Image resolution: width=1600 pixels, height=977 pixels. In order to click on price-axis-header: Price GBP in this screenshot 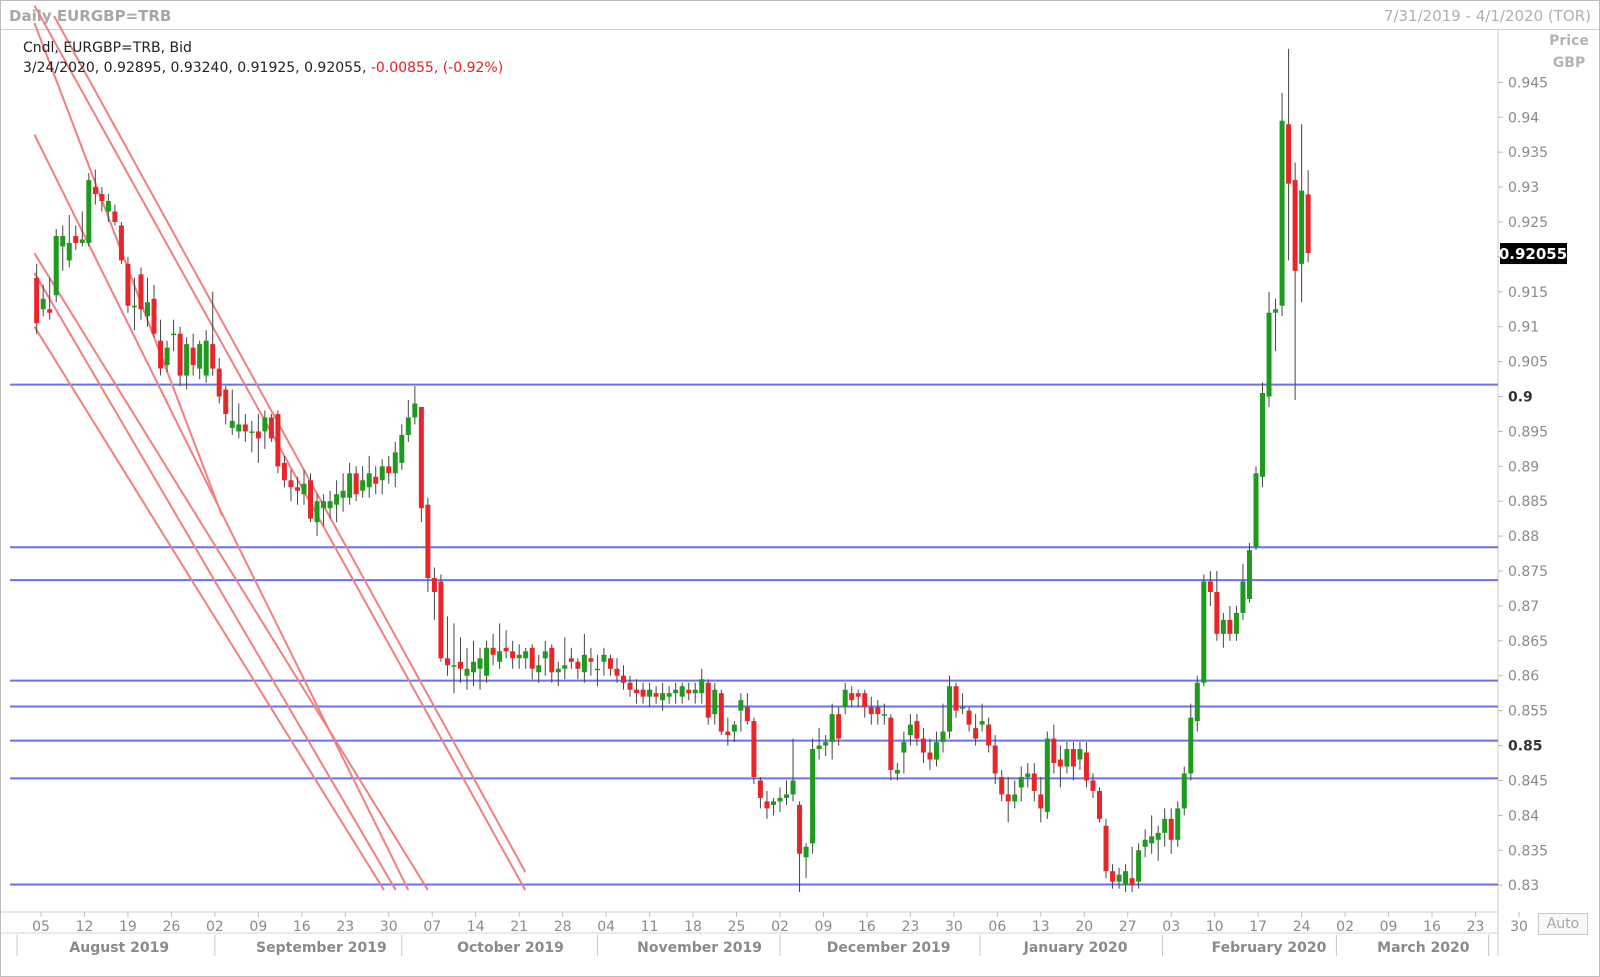, I will do `click(1569, 52)`.